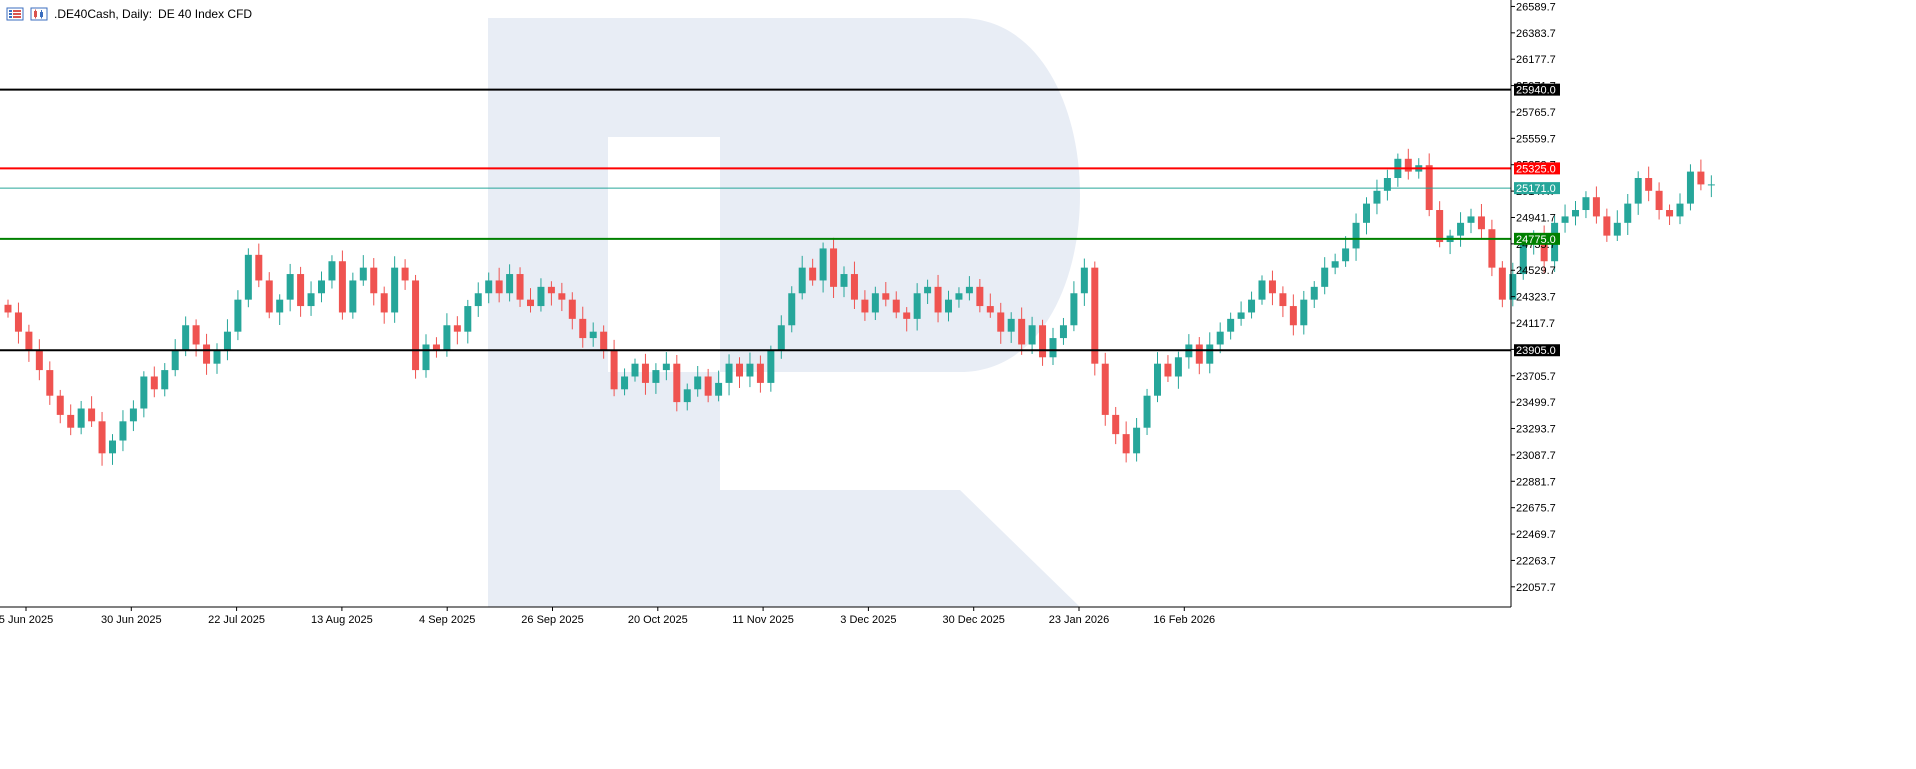 This screenshot has height=769, width=1916. What do you see at coordinates (131, 620) in the screenshot?
I see `time-tick-label: 30 Jun 2025` at bounding box center [131, 620].